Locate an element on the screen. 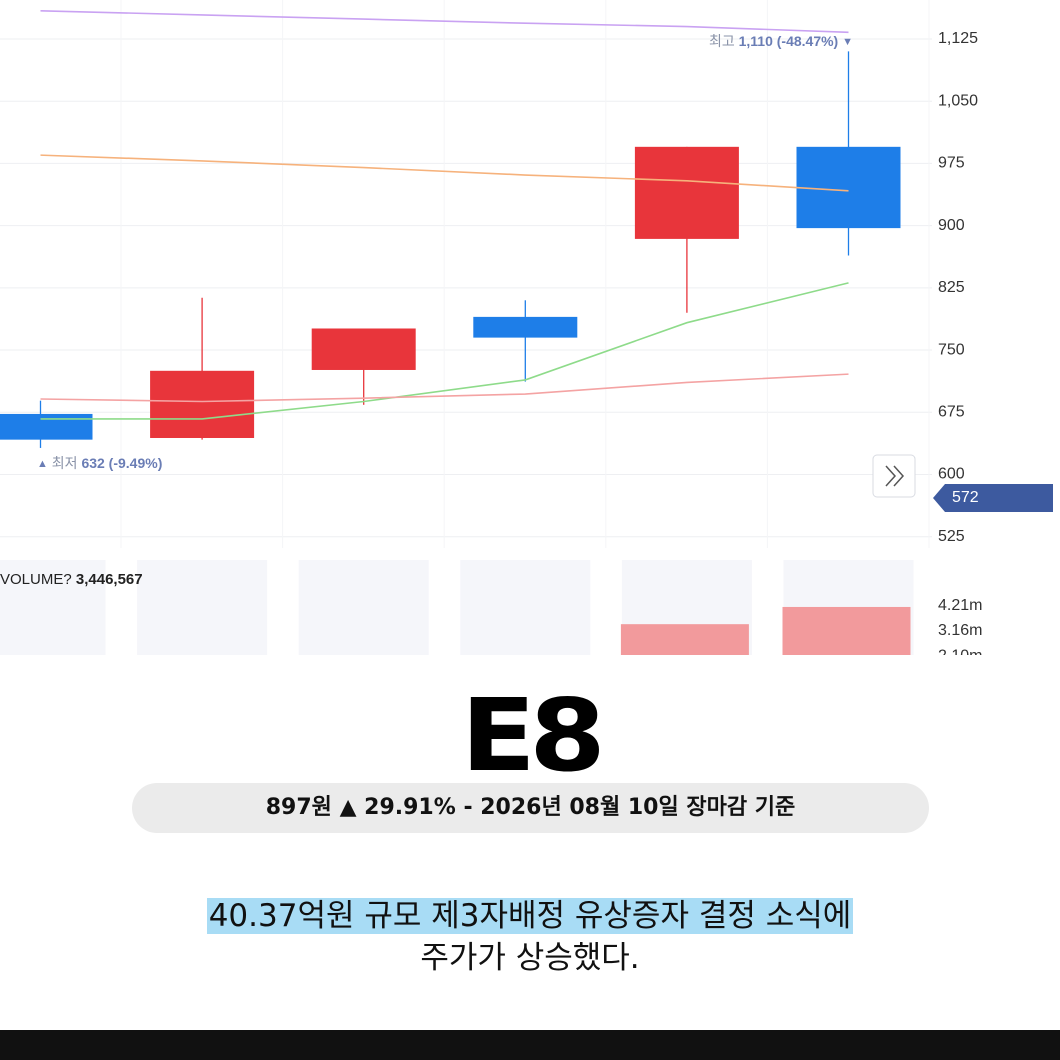 The image size is (1060, 1060). logo: E8 is located at coordinates (533, 735).